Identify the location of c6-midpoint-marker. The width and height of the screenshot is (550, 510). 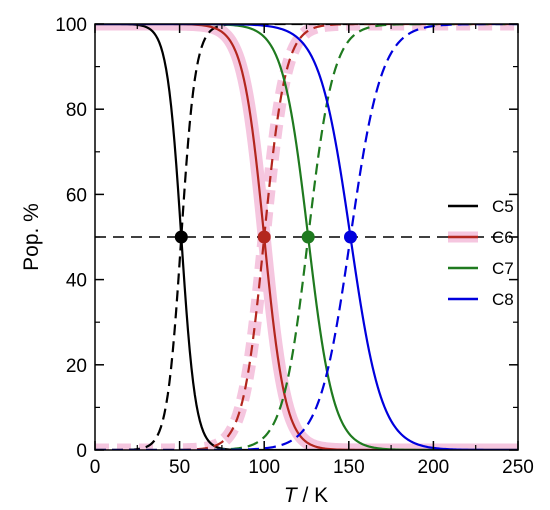
(264, 237).